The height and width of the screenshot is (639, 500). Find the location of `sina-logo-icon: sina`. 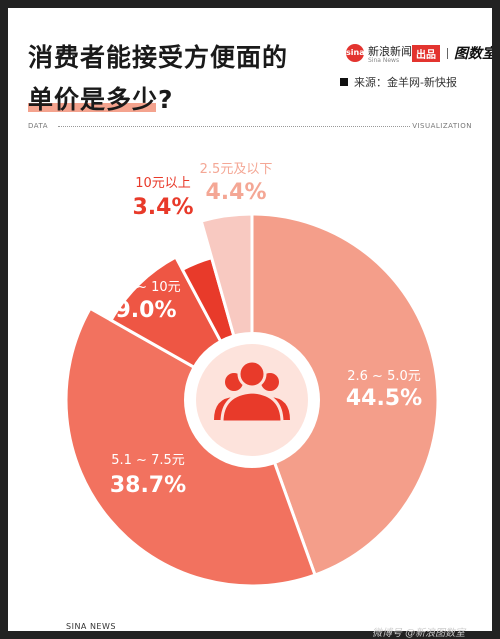

sina-logo-icon: sina is located at coordinates (355, 53).